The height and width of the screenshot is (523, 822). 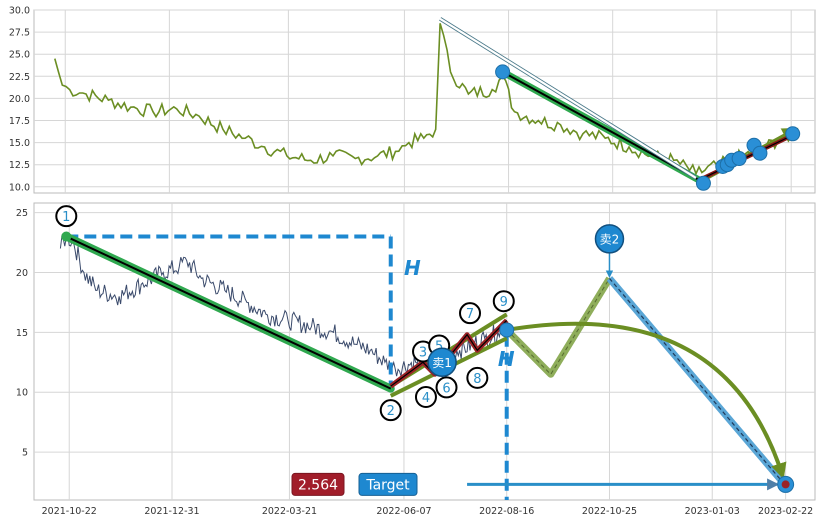 I want to click on upper-ytick-label: 12.5, so click(x=19, y=165).